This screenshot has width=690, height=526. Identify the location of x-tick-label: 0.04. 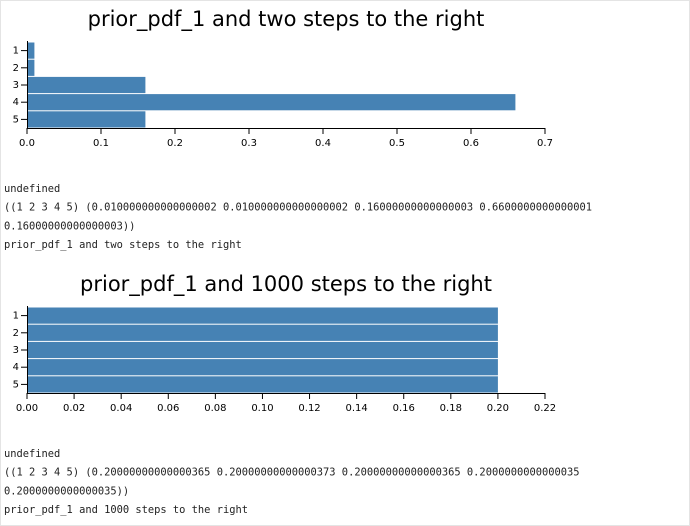
(121, 408).